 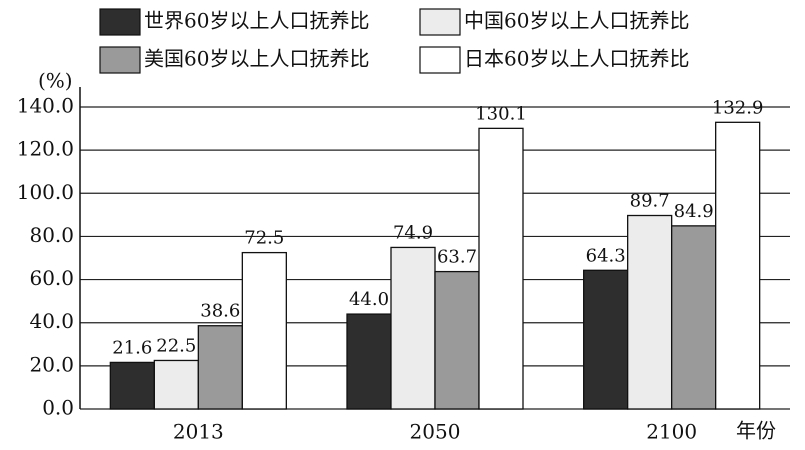 I want to click on value-label: 22.5, so click(x=176, y=345).